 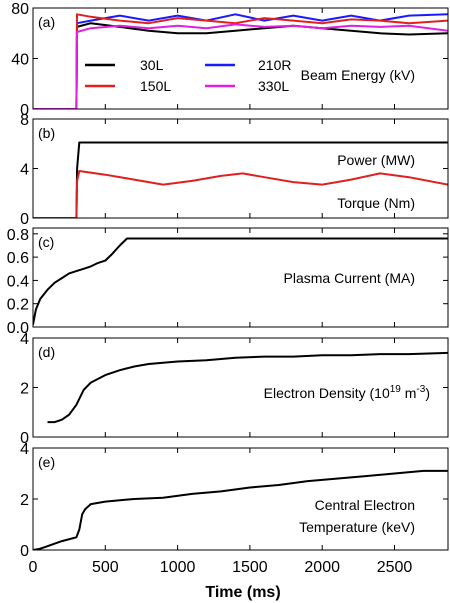 What do you see at coordinates (155, 86) in the screenshot?
I see `legend-label: 150L` at bounding box center [155, 86].